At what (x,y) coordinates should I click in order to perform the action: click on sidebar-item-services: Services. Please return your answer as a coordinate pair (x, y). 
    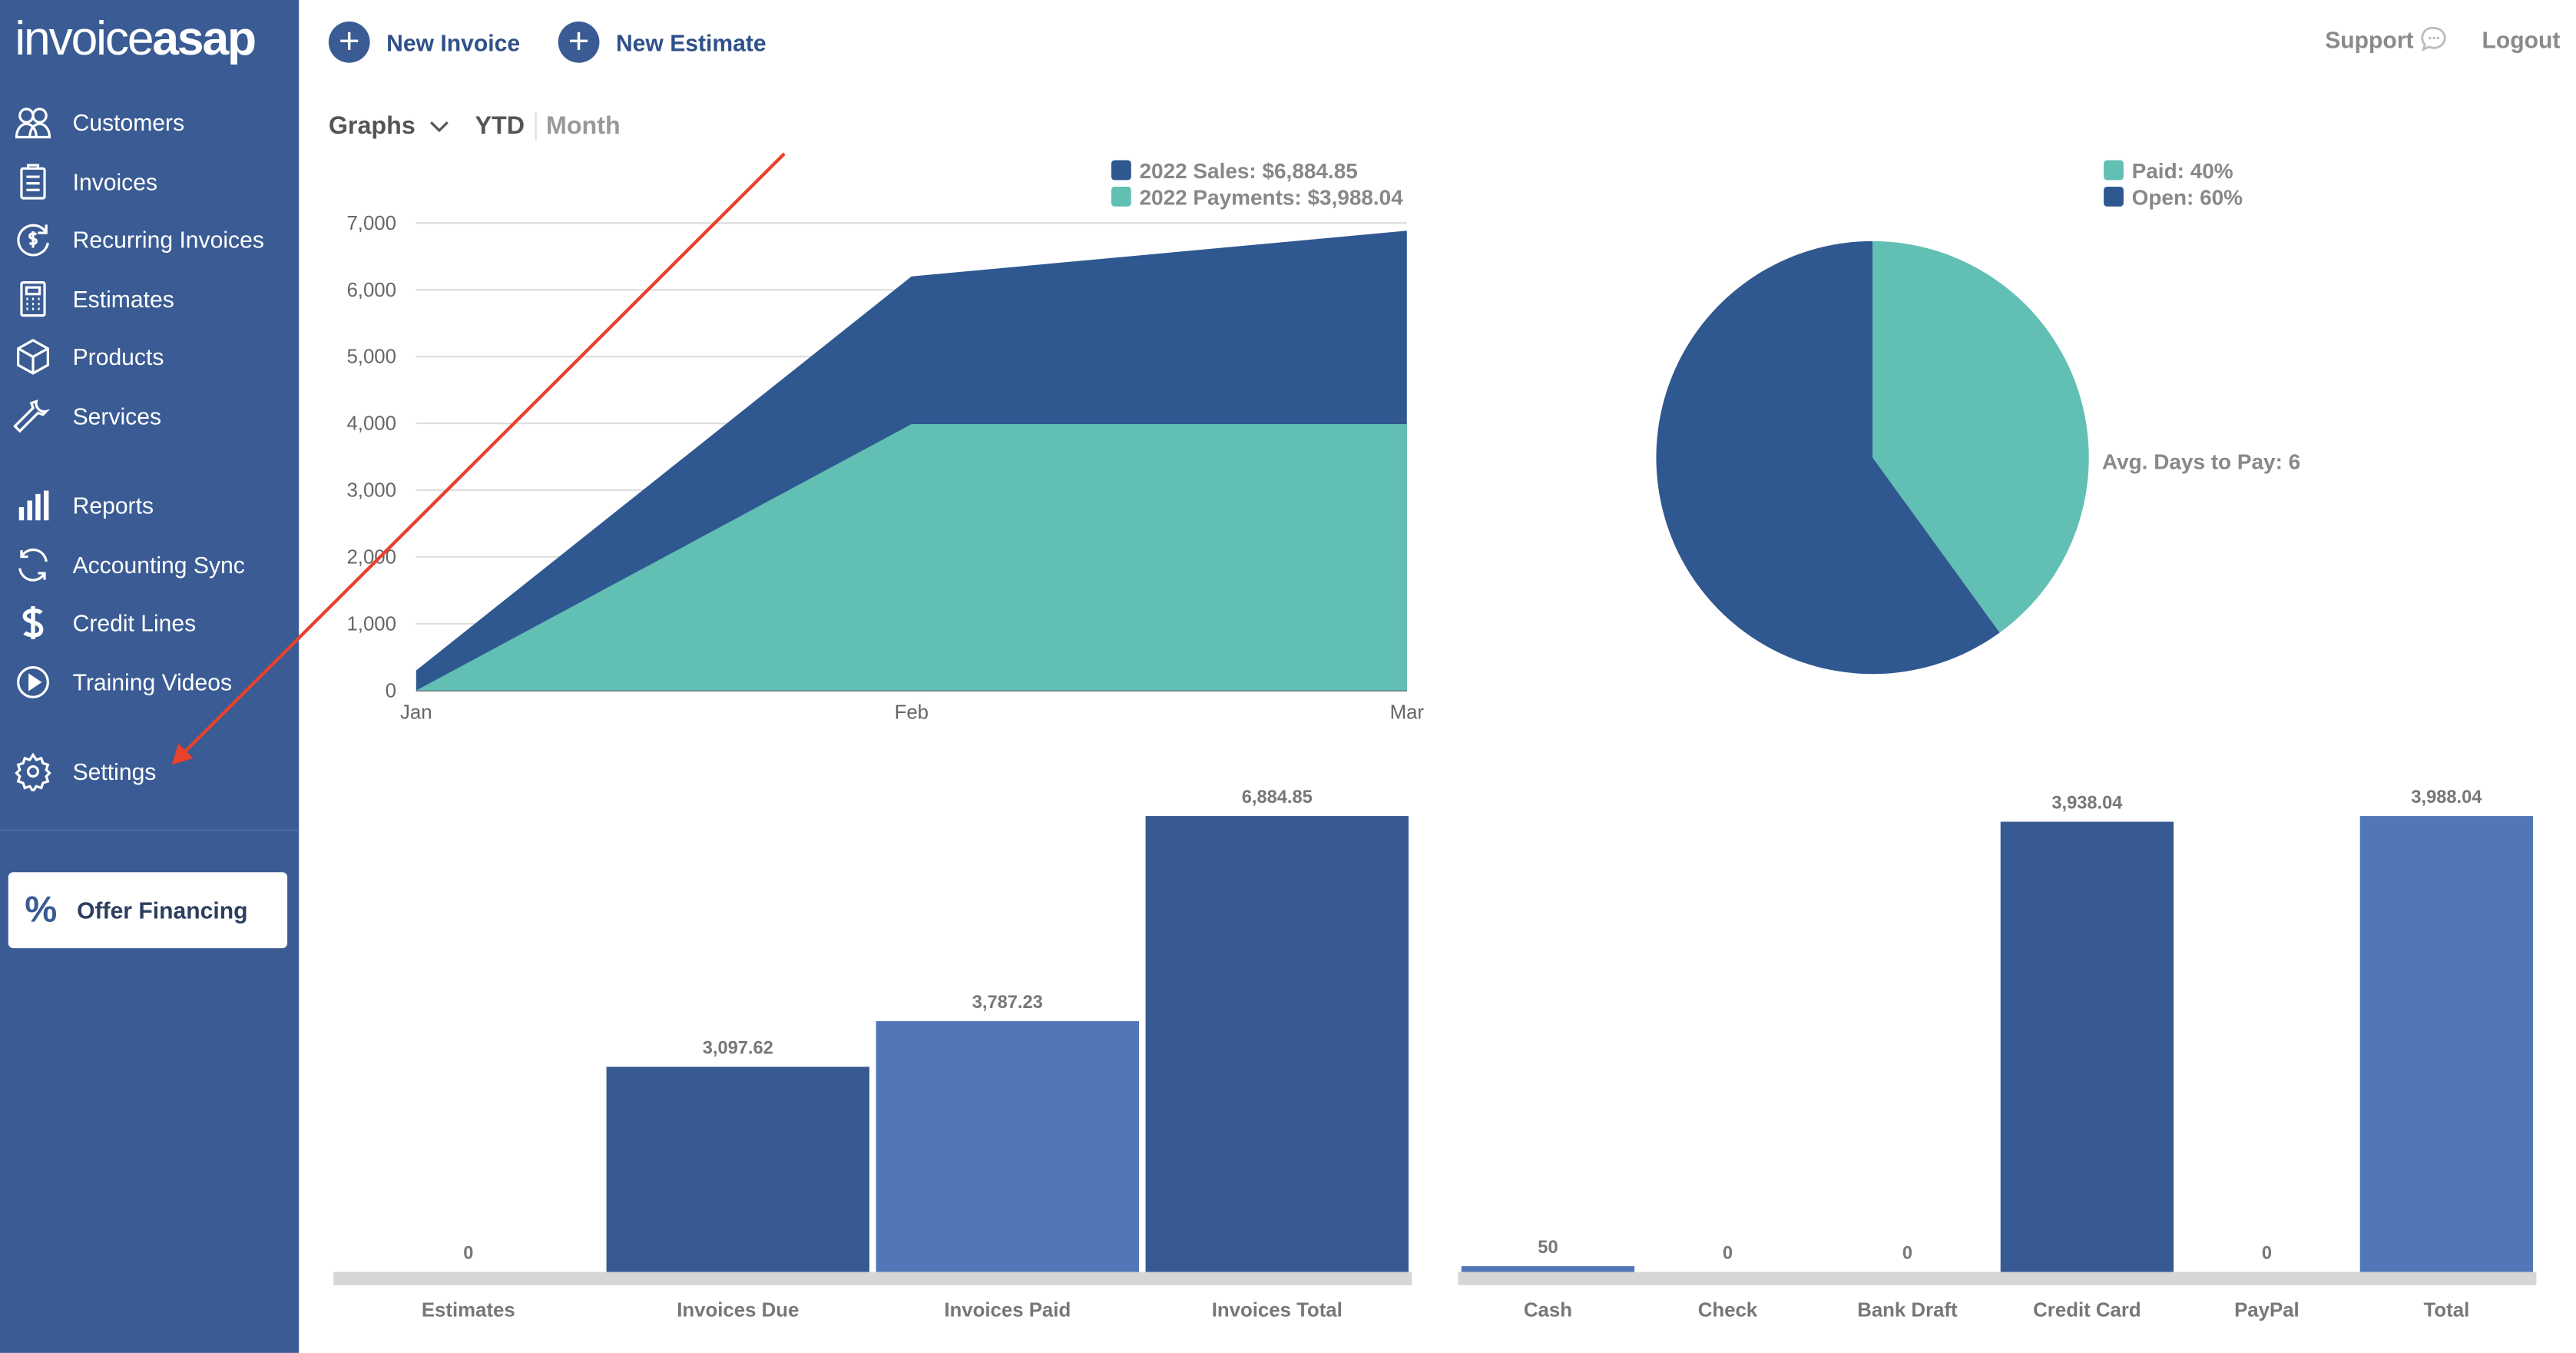
    Looking at the image, I should click on (149, 417).